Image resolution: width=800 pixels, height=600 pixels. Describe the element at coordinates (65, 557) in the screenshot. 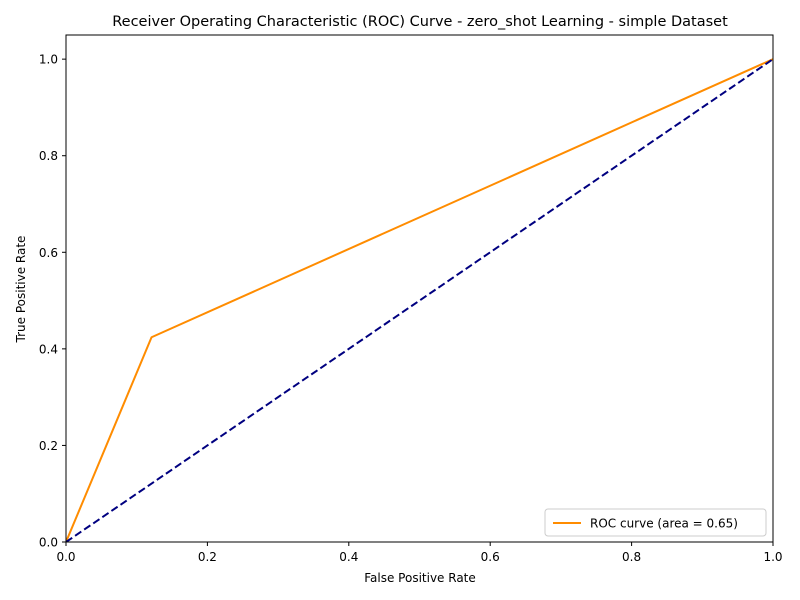

I see `x-tick-label: 0.0` at that location.